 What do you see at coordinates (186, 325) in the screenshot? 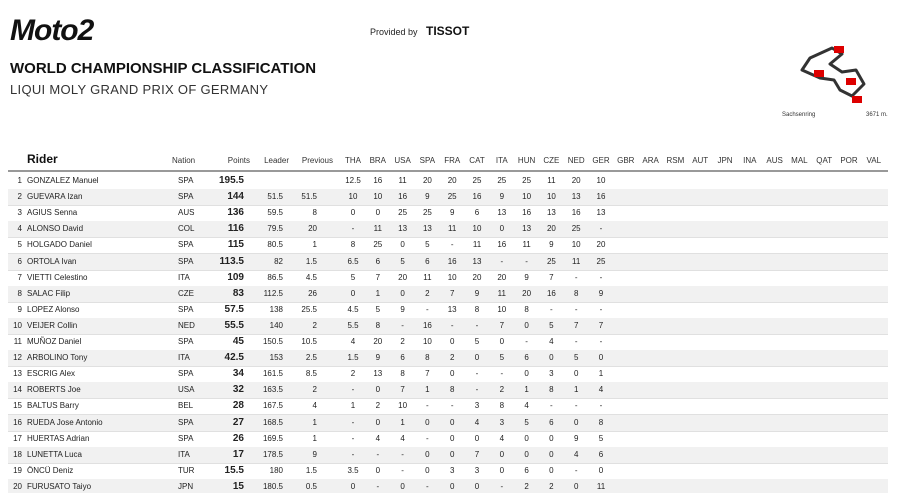
I see `nation: NED` at bounding box center [186, 325].